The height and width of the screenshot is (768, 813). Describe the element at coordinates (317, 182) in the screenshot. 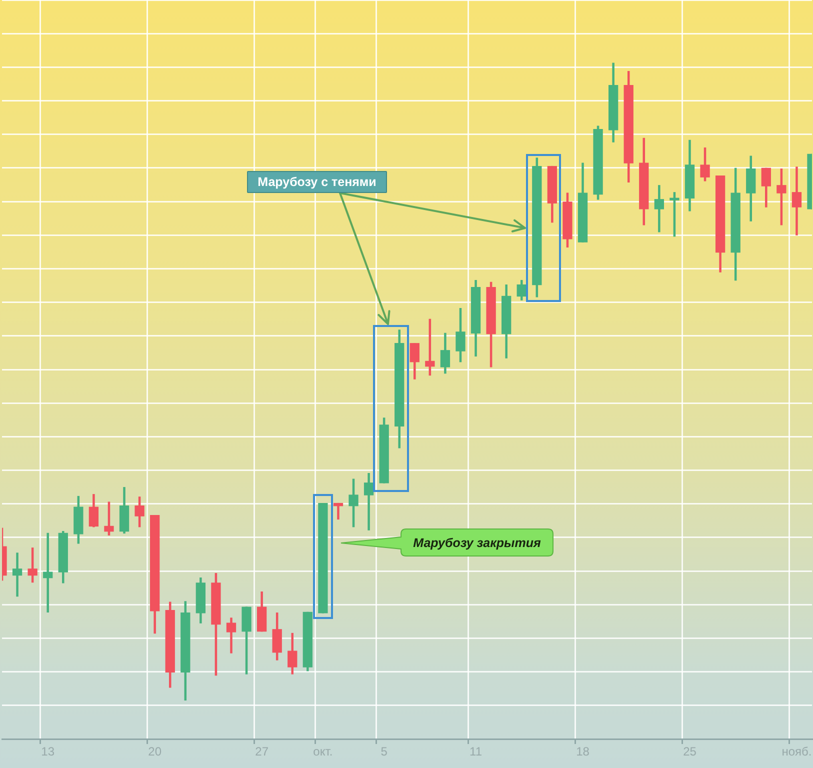

I see `annotation: Марубозу с тенями` at that location.